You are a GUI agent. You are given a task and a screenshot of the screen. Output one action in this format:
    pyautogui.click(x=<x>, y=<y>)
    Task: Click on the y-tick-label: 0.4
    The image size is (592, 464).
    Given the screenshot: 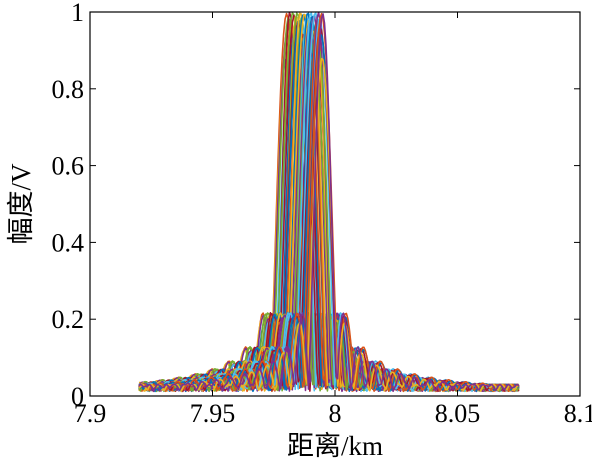 What is the action you would take?
    pyautogui.click(x=68, y=242)
    